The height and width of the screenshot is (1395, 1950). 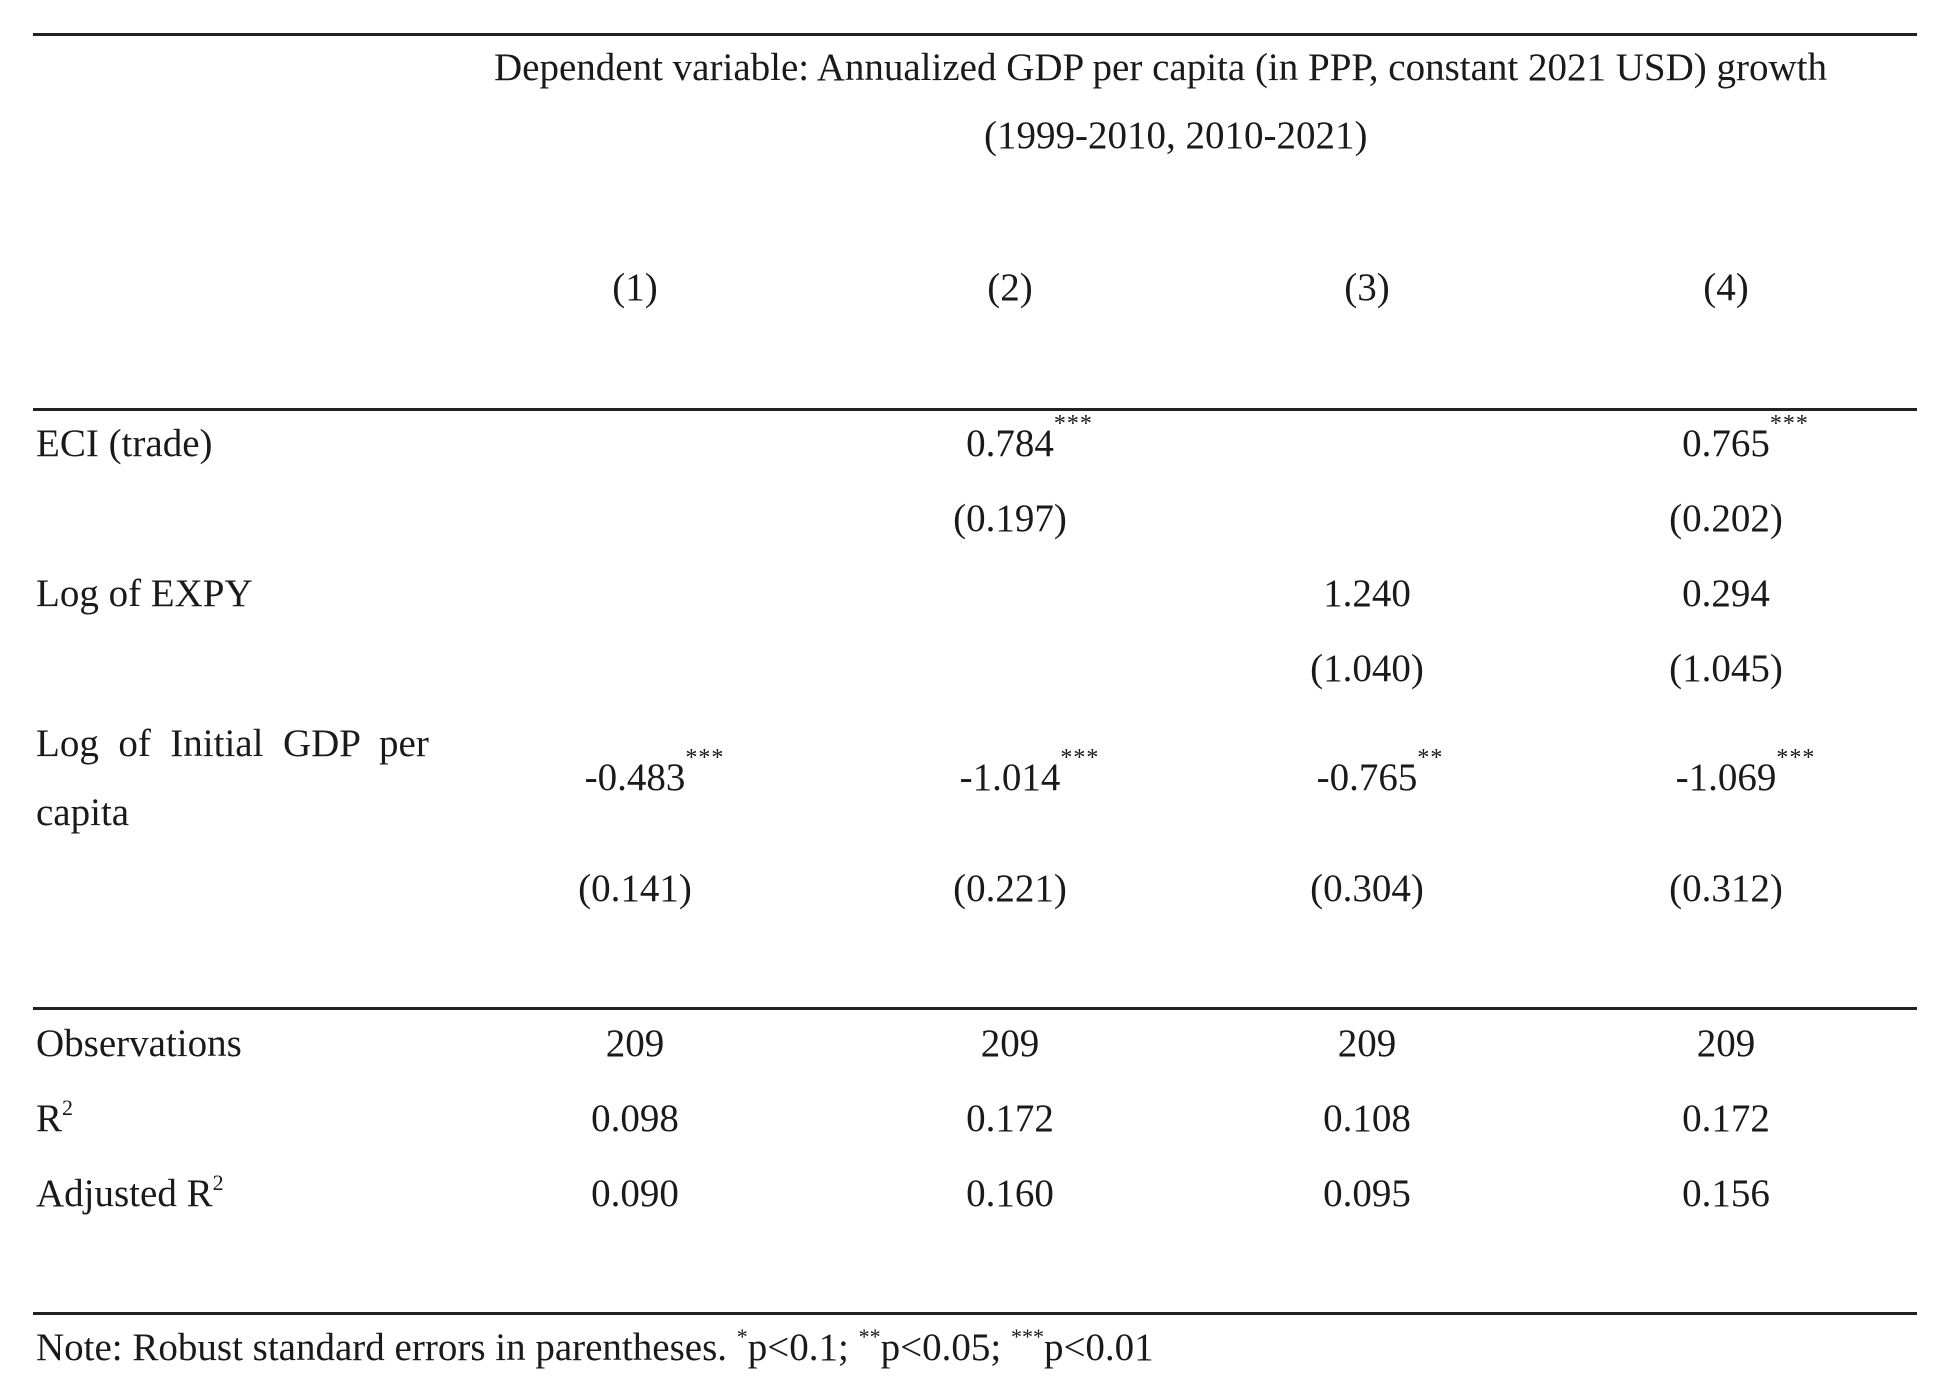 What do you see at coordinates (635, 1118) in the screenshot?
I see `r2-col1: 0.098` at bounding box center [635, 1118].